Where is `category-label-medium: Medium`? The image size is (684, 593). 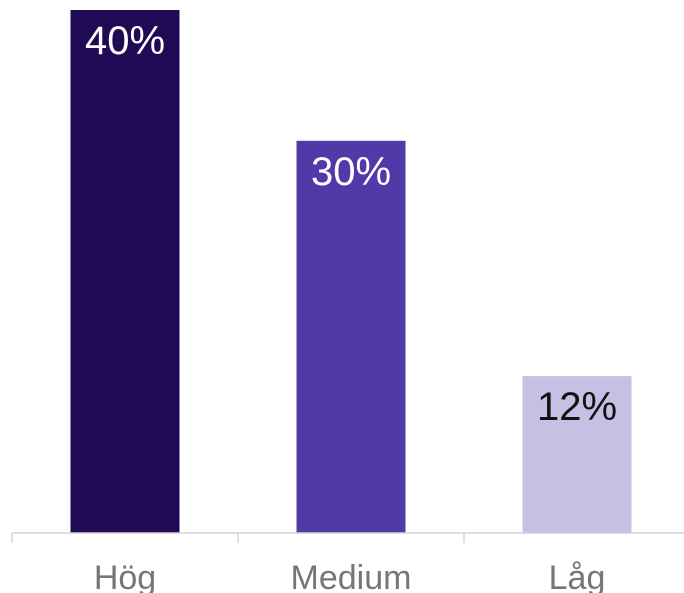
category-label-medium: Medium is located at coordinates (351, 576).